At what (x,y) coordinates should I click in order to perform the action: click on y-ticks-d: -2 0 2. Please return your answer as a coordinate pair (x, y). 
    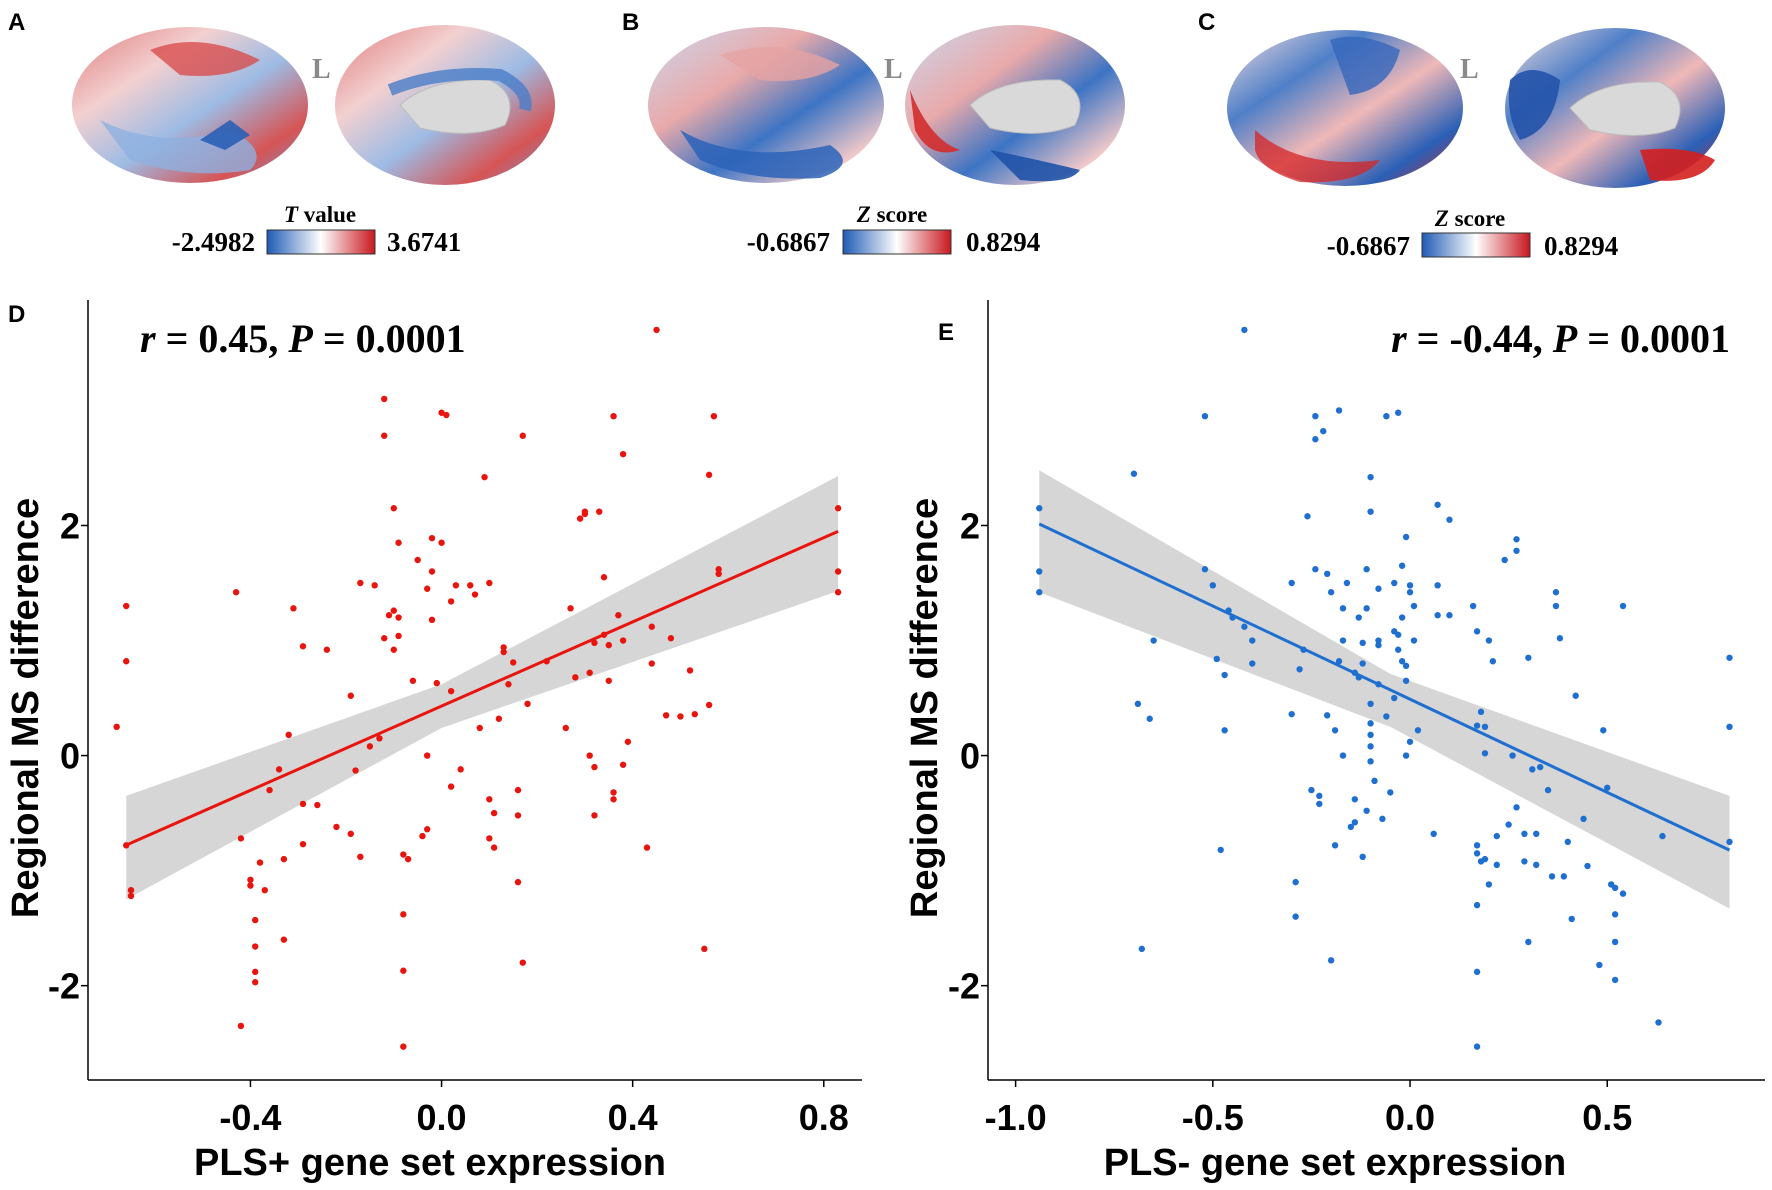
    Looking at the image, I should click on (68, 756).